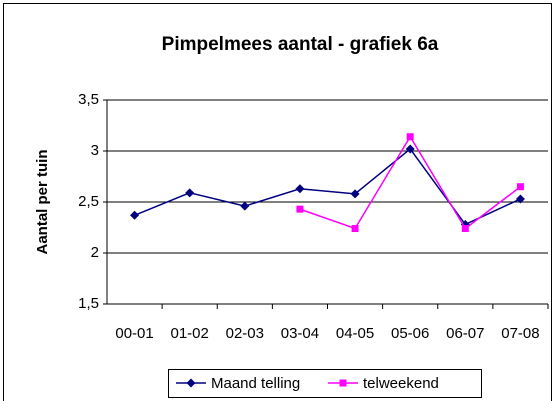  Describe the element at coordinates (42, 201) in the screenshot. I see `y-axis-label: Aantal per tuin` at that location.